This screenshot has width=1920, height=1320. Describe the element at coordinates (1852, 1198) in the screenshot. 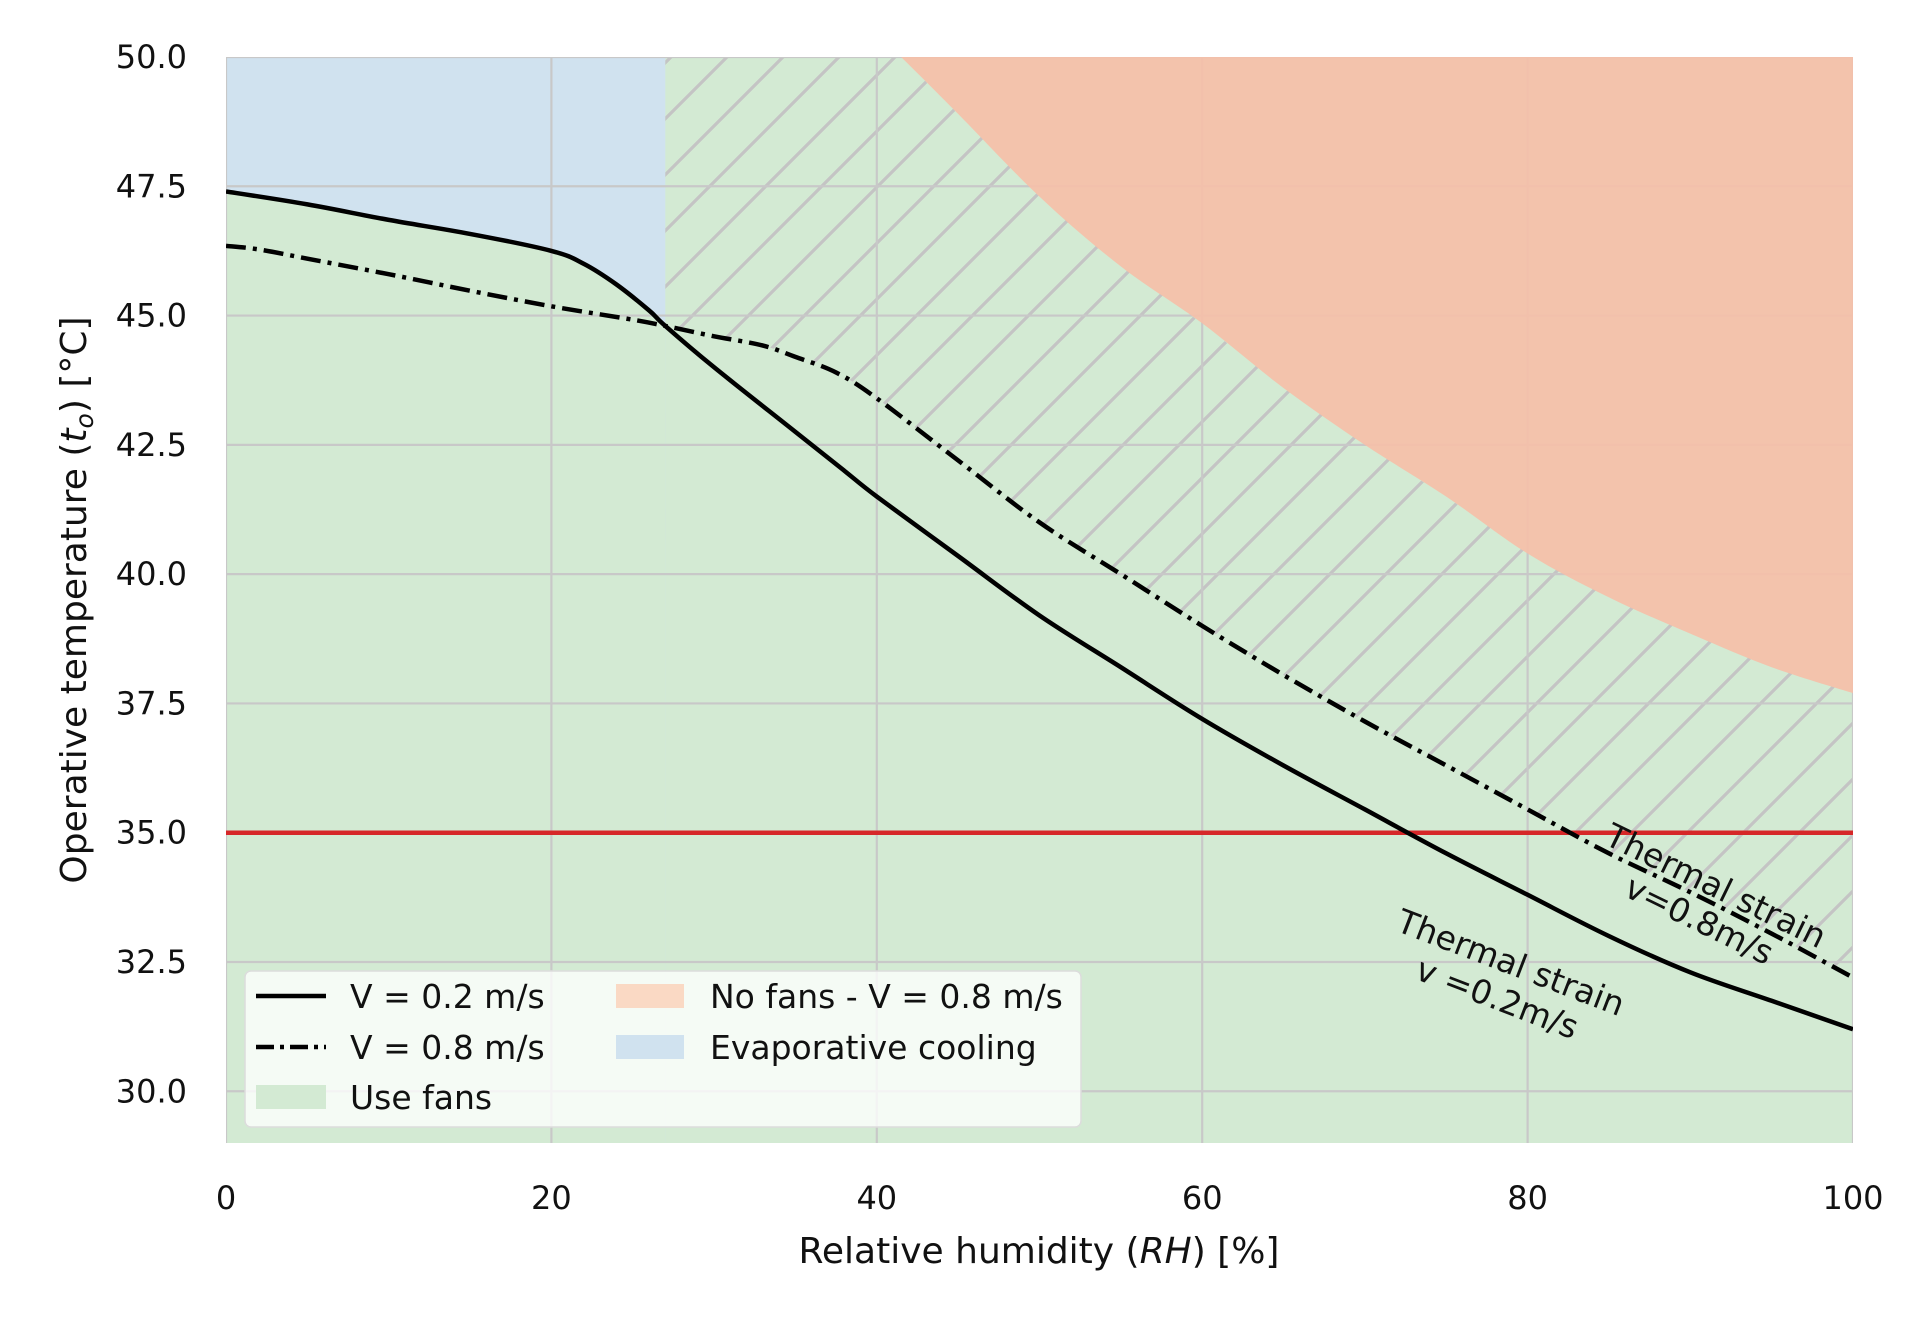

I see `x-tick-label: 100` at that location.